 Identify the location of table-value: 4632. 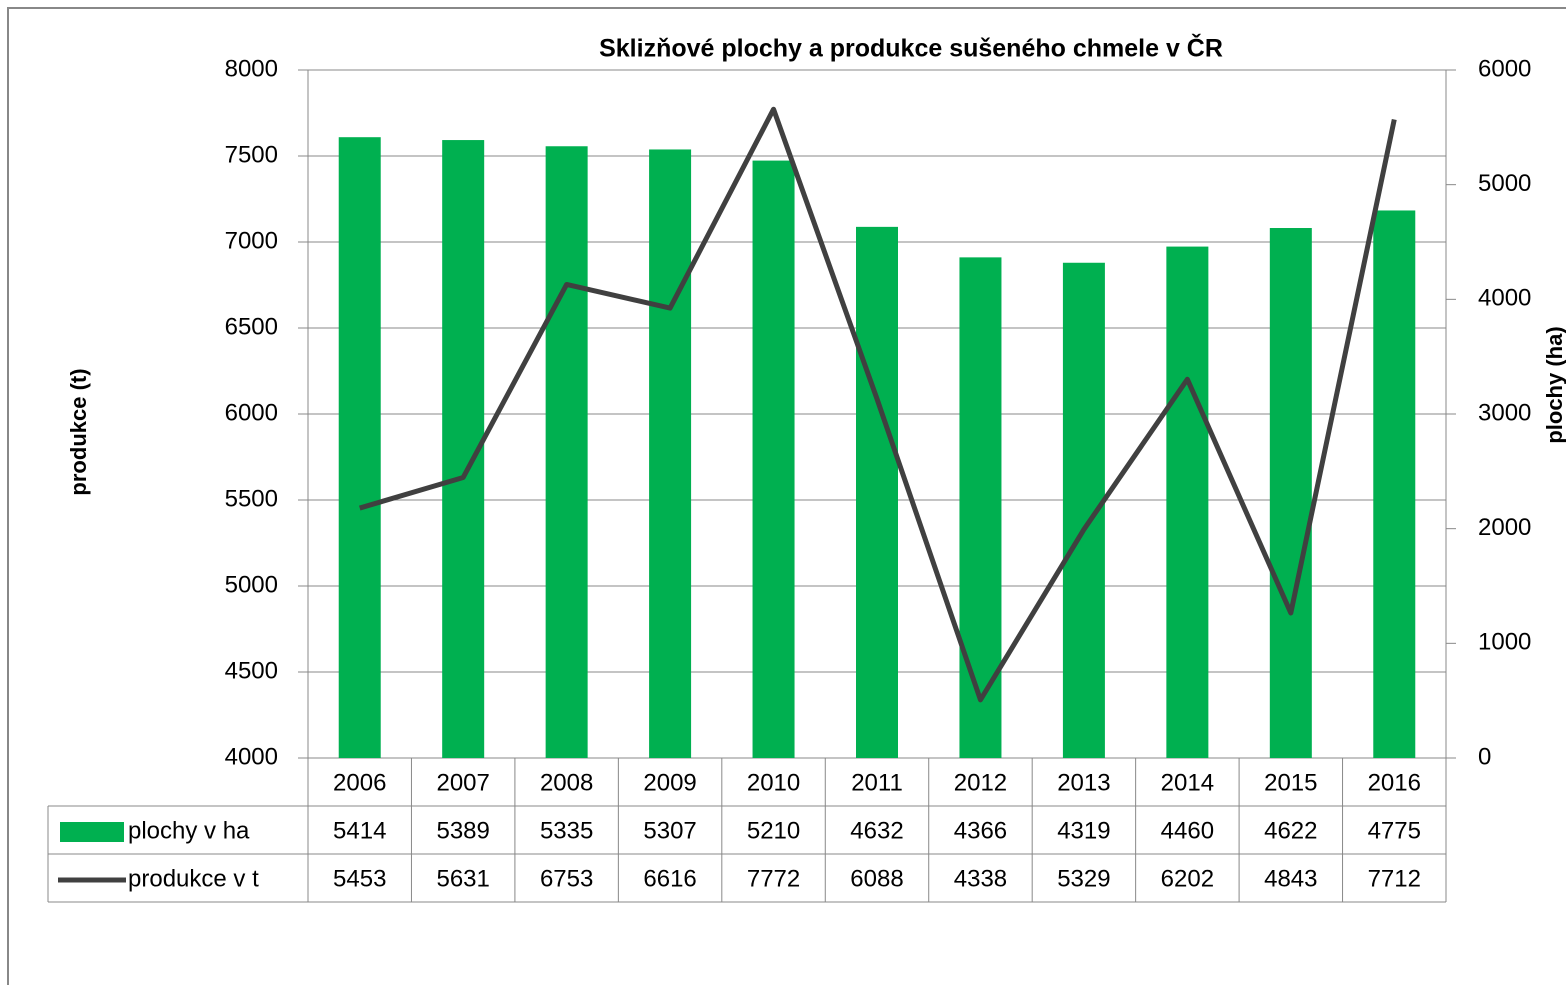
(876, 830).